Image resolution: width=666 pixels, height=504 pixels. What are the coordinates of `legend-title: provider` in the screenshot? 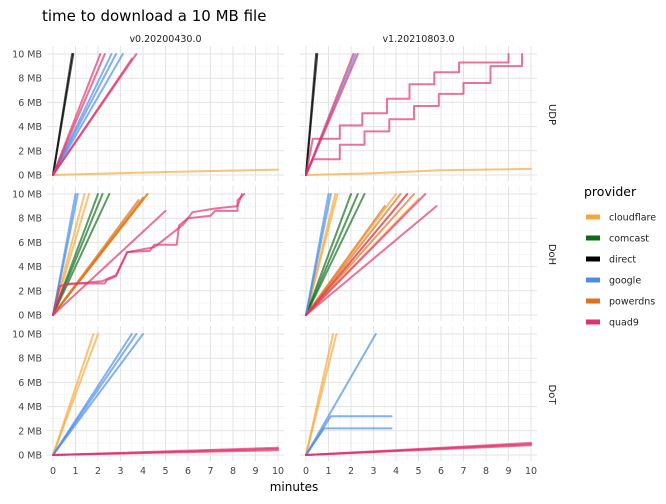 It's located at (610, 191).